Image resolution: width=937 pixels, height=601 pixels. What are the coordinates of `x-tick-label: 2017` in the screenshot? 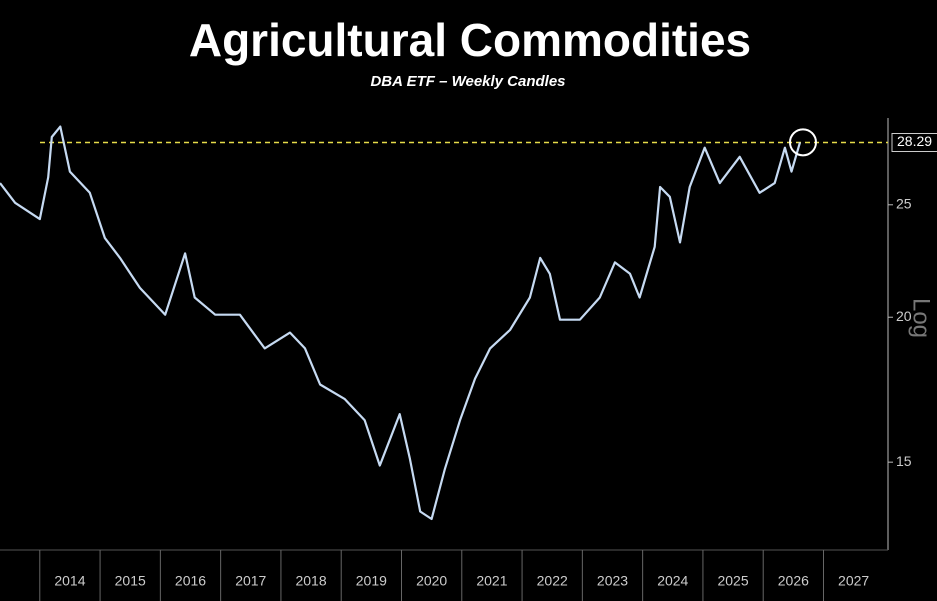 It's located at (250, 581).